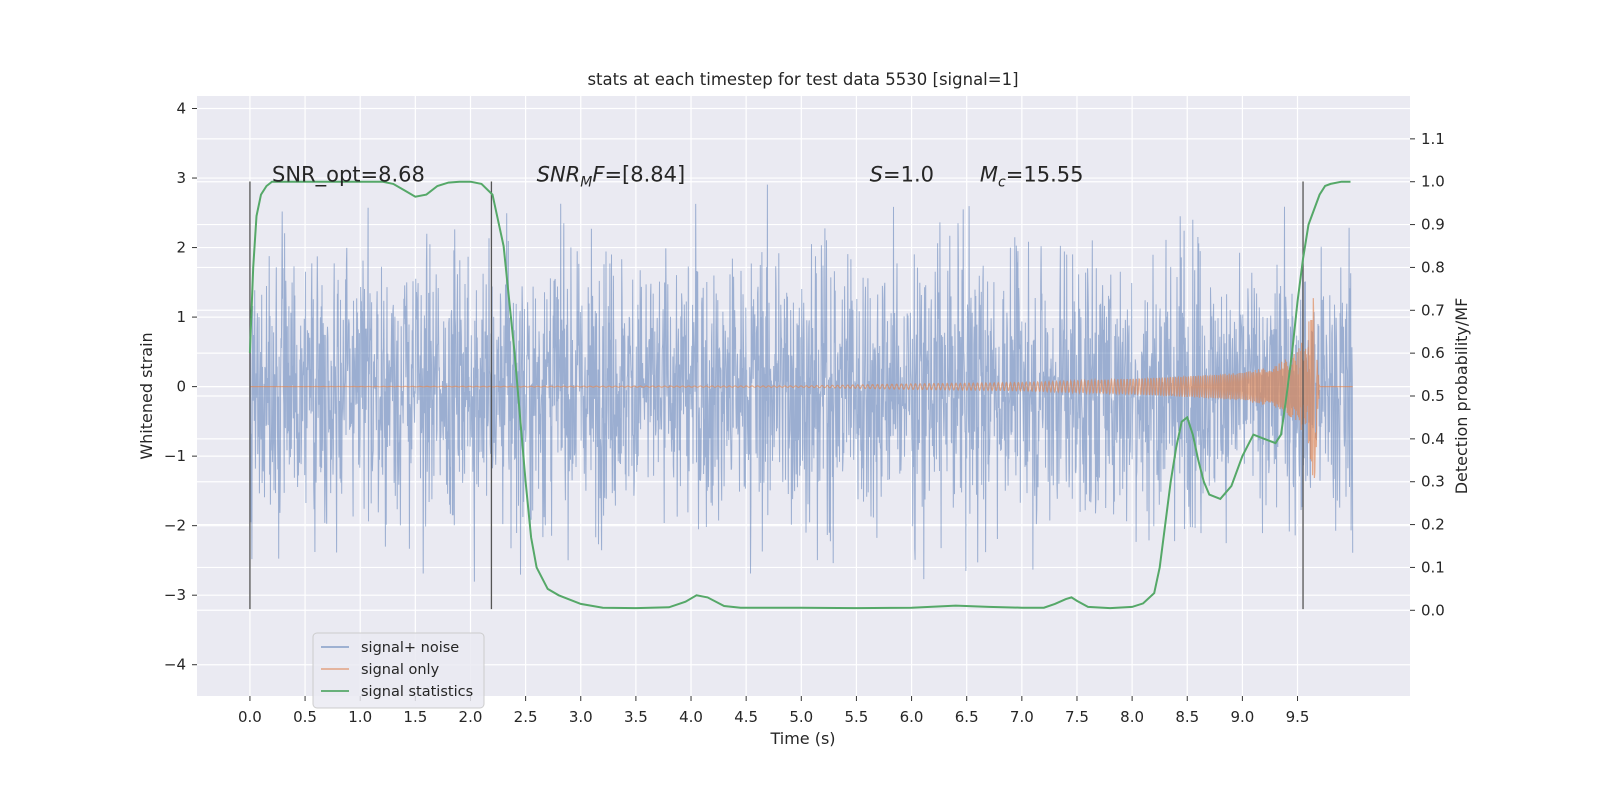  Describe the element at coordinates (559, 175) in the screenshot. I see `annotation-part: SNR` at that location.